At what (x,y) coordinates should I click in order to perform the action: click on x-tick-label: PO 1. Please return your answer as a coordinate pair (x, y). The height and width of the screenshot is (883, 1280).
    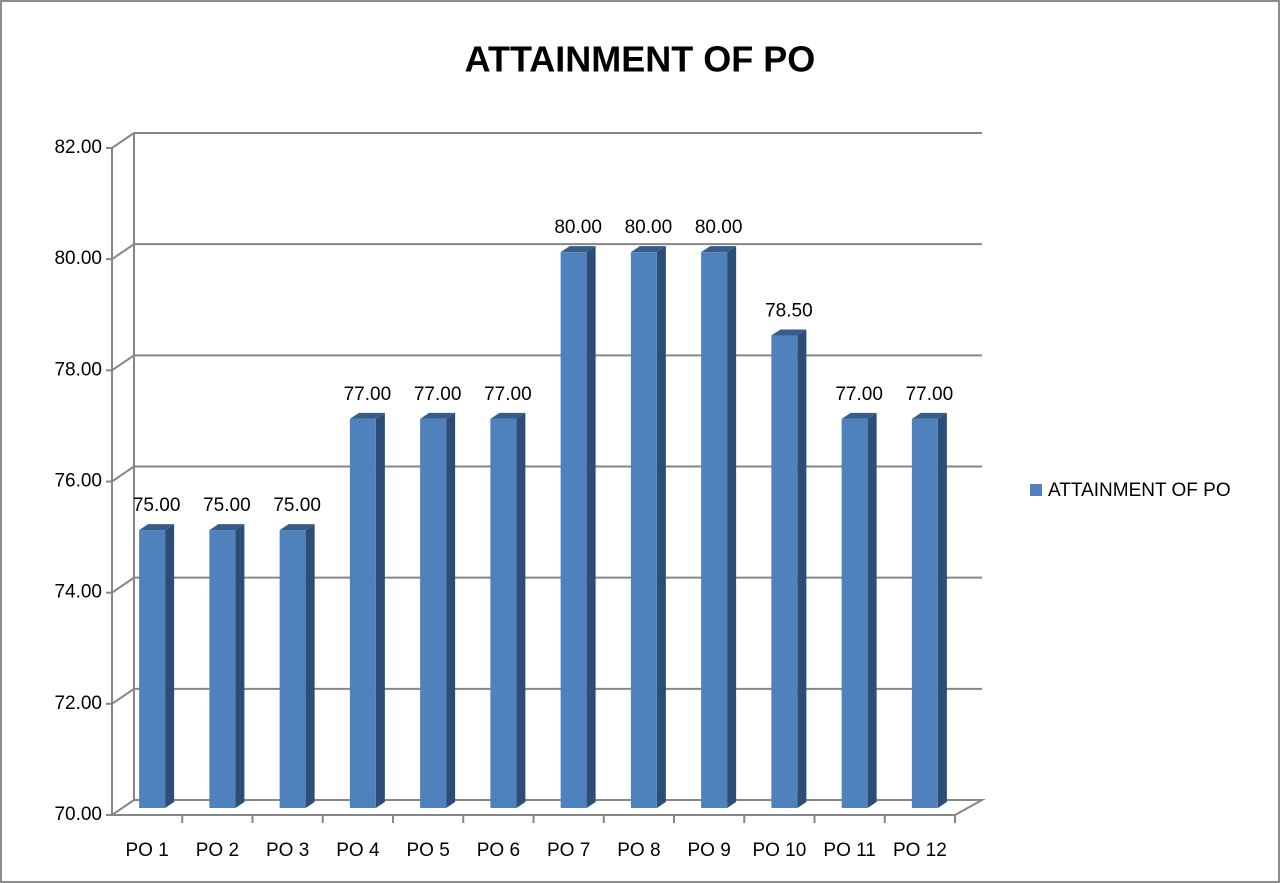
    Looking at the image, I should click on (146, 850).